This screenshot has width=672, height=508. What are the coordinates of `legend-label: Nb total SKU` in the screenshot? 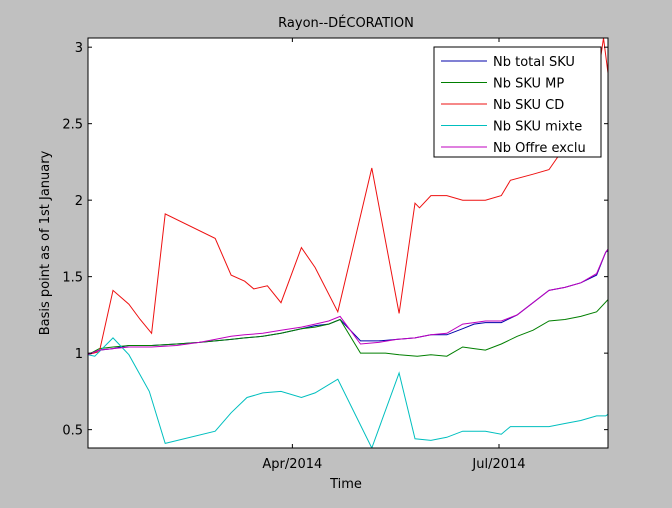 It's located at (534, 62).